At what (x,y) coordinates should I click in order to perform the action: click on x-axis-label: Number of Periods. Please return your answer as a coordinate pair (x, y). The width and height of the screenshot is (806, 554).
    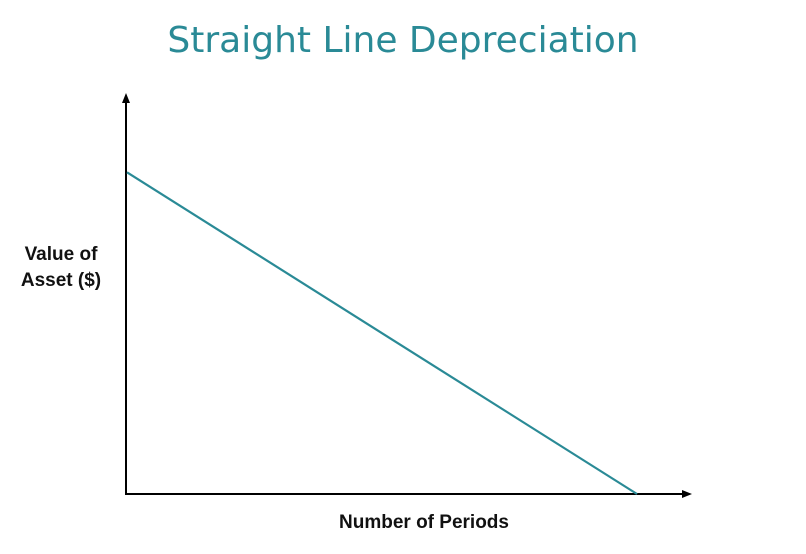
    Looking at the image, I should click on (424, 522).